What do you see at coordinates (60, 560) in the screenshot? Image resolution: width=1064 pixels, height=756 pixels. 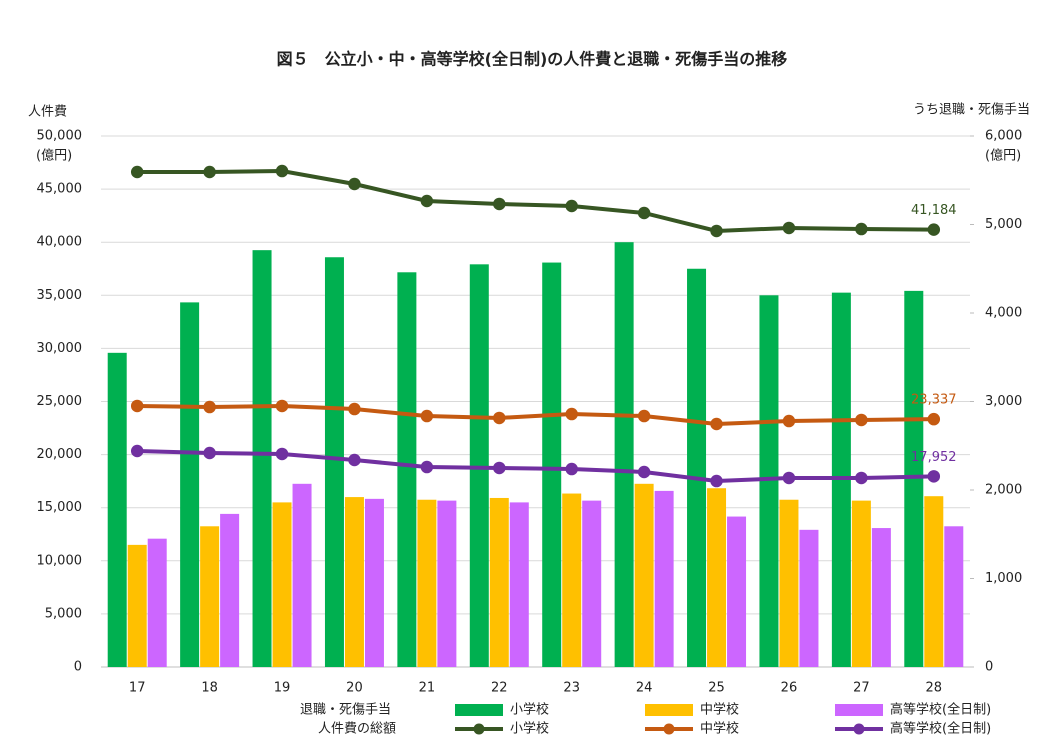 I see `y-tick-label: 10,000` at bounding box center [60, 560].